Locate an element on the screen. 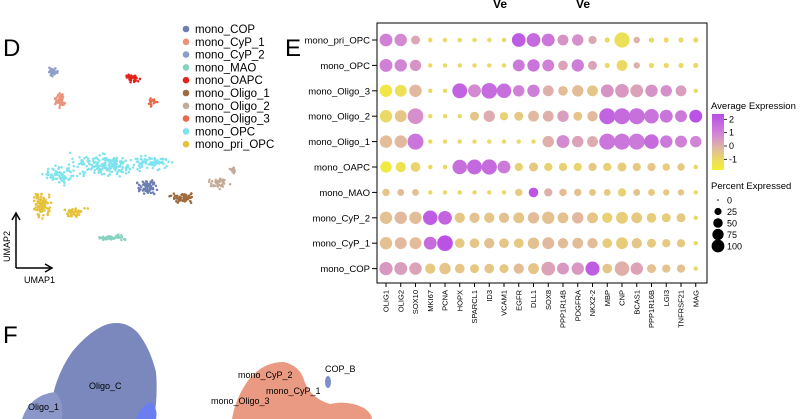 The height and width of the screenshot is (419, 800). dotplot-gene-label: NKX2-2 is located at coordinates (592, 303).